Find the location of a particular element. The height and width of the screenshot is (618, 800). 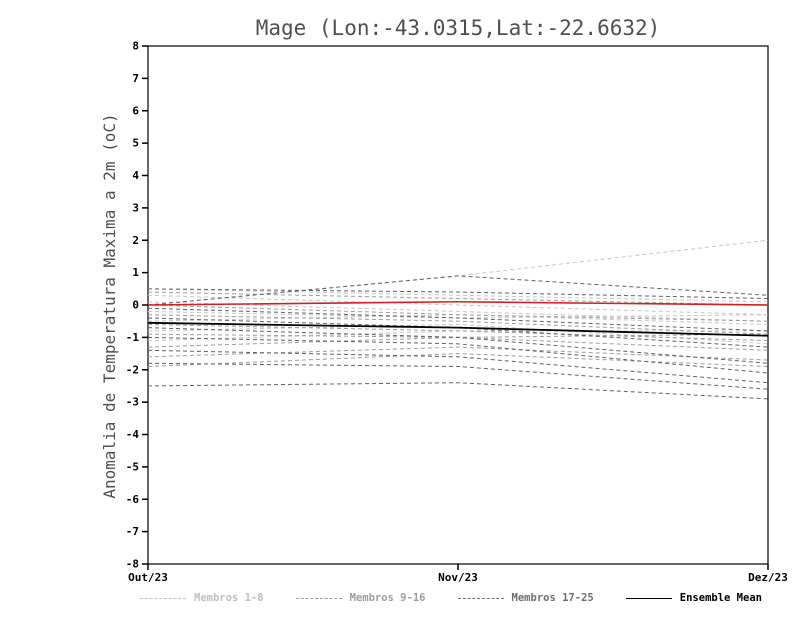

ensemble-mean-line is located at coordinates (458, 329).